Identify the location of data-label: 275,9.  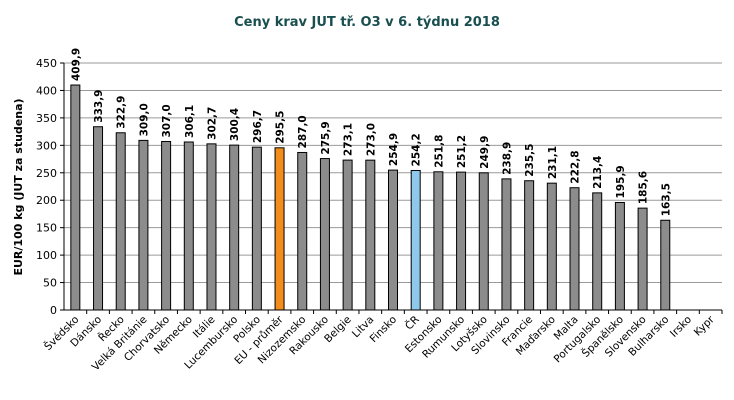
(326, 137).